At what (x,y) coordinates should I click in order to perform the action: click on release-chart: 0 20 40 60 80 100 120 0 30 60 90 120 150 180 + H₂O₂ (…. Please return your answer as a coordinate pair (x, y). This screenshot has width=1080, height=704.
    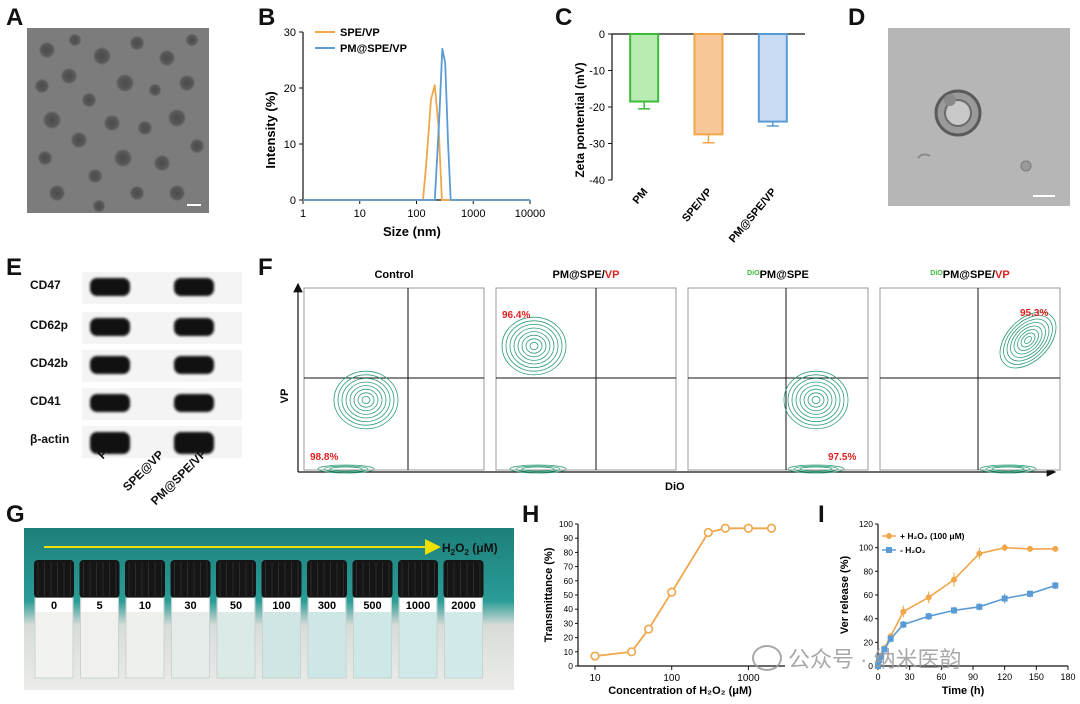
    Looking at the image, I should click on (957, 608).